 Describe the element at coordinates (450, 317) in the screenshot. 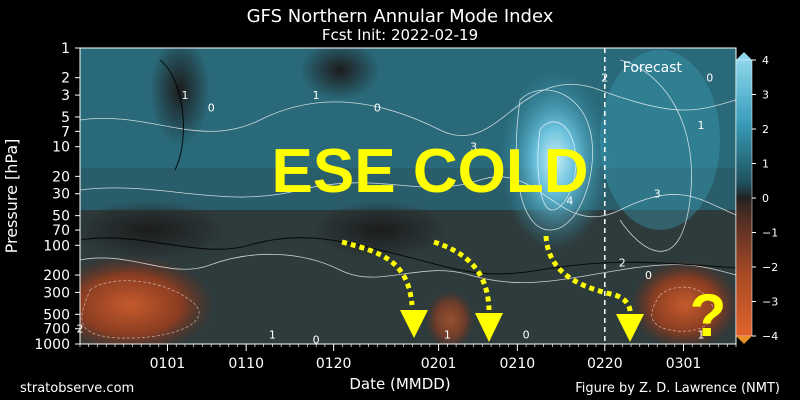

I see `negative-region-mid` at that location.